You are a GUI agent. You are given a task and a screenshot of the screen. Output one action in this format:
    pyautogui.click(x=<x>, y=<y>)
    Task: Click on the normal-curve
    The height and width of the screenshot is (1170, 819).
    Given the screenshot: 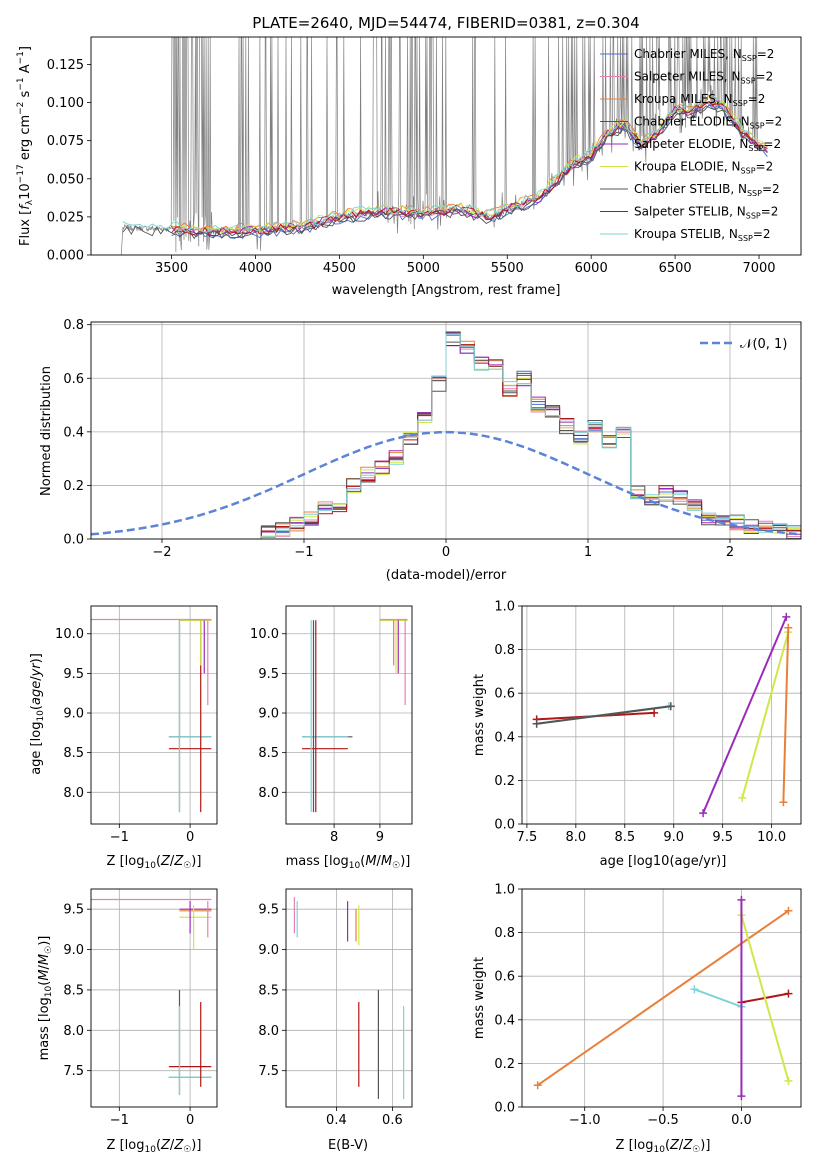 What is the action you would take?
    pyautogui.click(x=446, y=483)
    